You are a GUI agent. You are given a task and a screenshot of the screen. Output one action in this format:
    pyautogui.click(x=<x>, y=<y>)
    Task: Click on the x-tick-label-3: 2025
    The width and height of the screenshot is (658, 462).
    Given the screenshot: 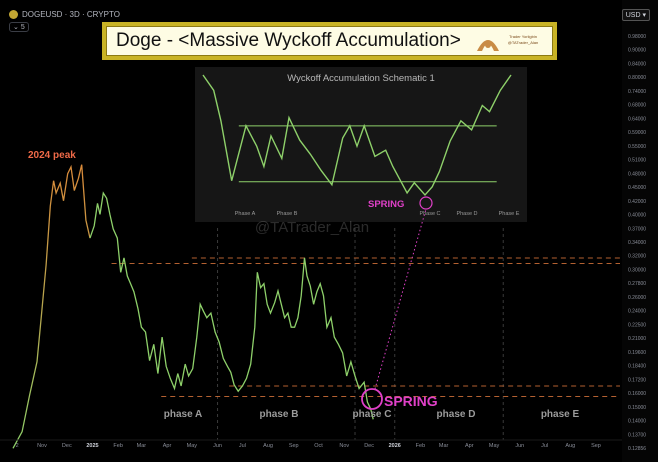 What is the action you would take?
    pyautogui.click(x=92, y=446)
    